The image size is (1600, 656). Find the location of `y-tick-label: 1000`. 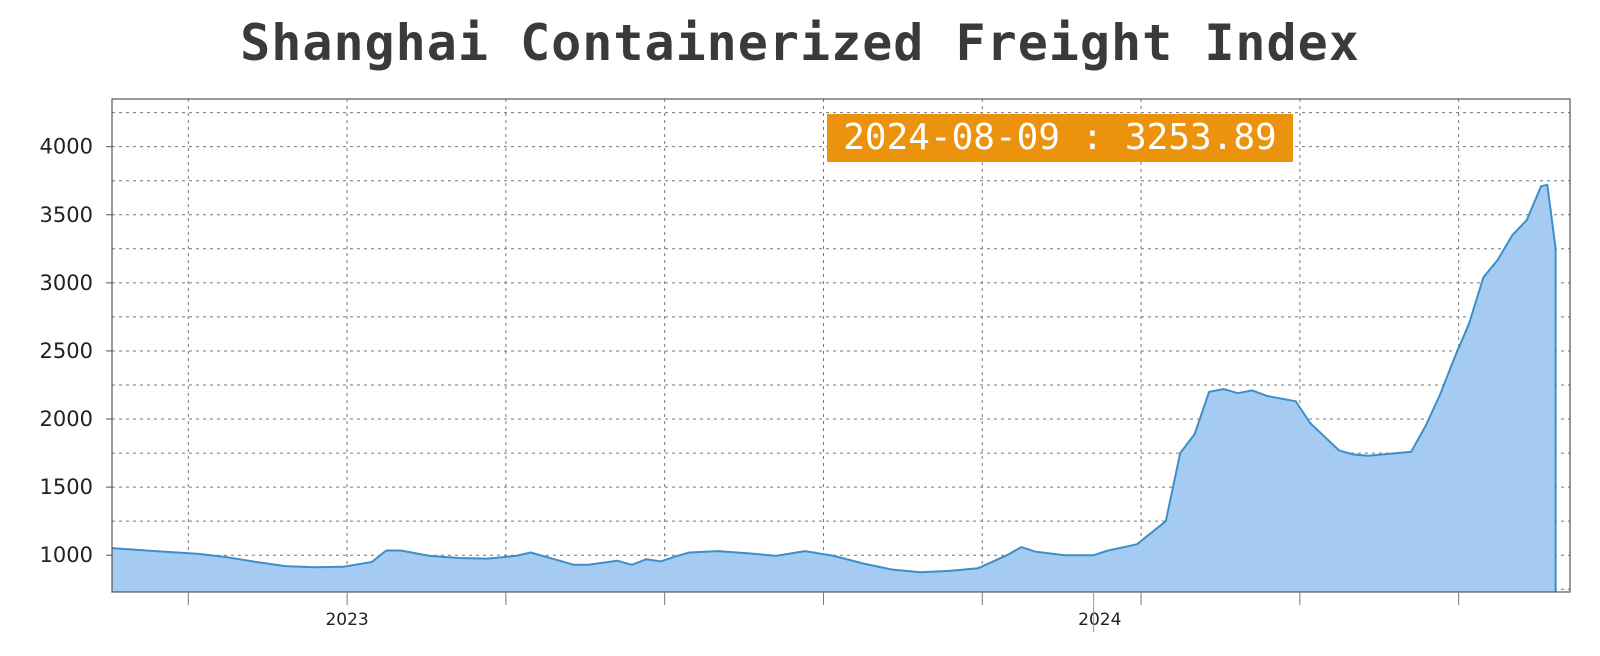

y-tick-label: 1000 is located at coordinates (66, 555).